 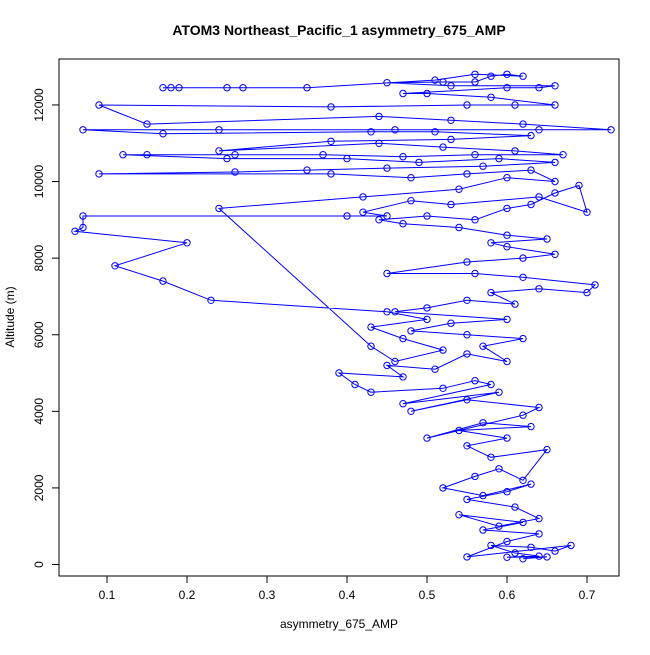 What do you see at coordinates (427, 595) in the screenshot?
I see `x-tick-label: 0.5` at bounding box center [427, 595].